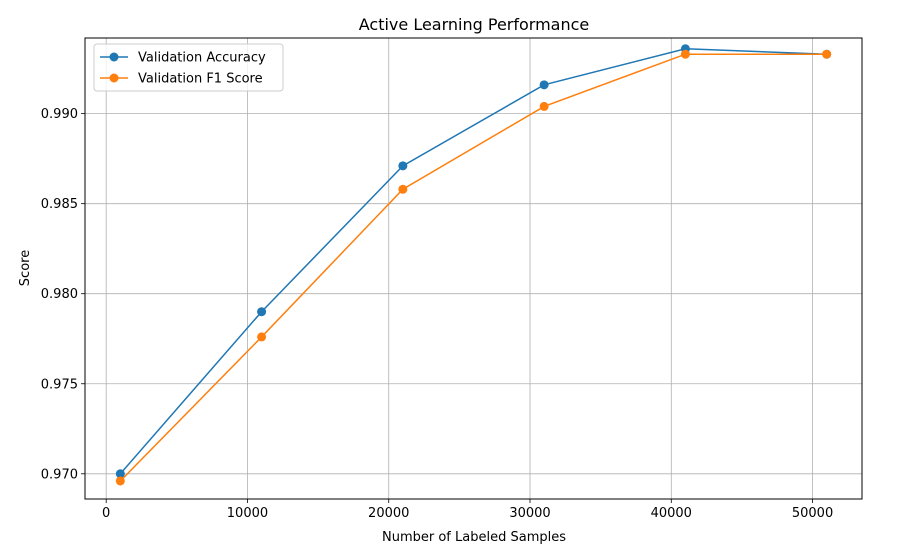 The image size is (912, 554). Describe the element at coordinates (812, 513) in the screenshot. I see `x-tick-label: 50000` at that location.